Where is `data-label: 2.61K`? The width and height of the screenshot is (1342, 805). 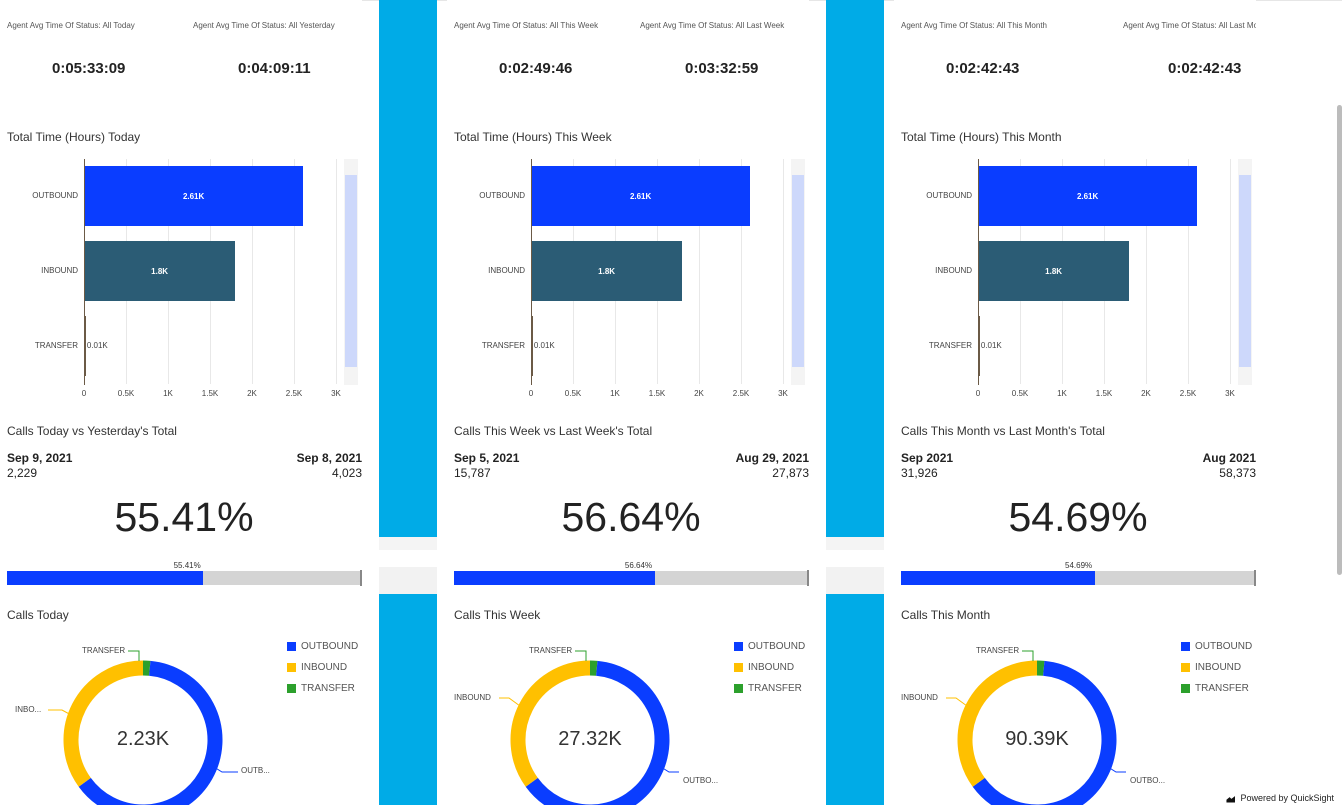
data-label: 2.61K is located at coordinates (1087, 196).